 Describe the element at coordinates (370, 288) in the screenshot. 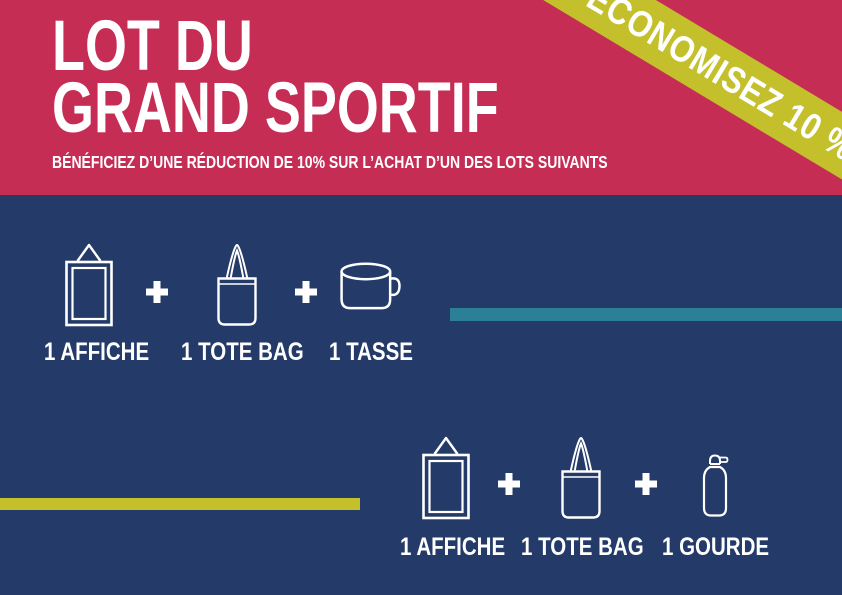

I see `mug-icon` at that location.